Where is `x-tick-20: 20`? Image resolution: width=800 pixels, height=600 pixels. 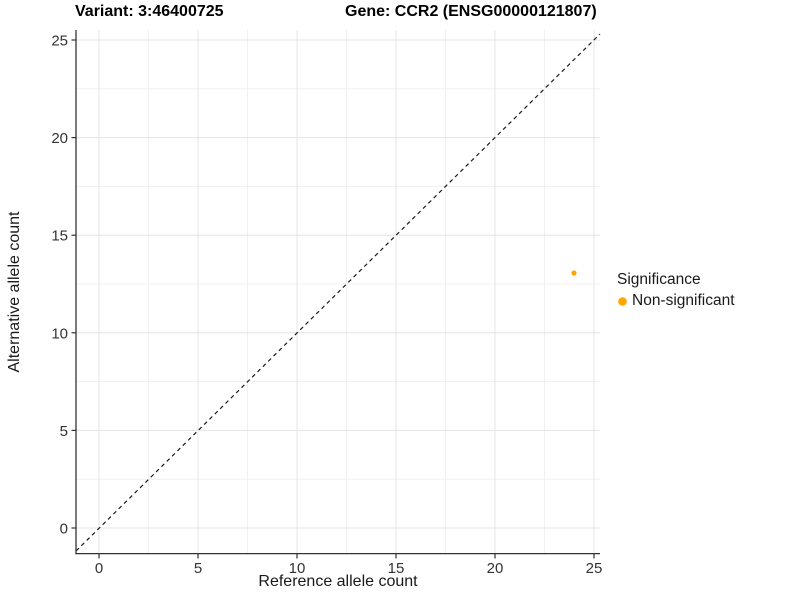 x-tick-20: 20 is located at coordinates (495, 568).